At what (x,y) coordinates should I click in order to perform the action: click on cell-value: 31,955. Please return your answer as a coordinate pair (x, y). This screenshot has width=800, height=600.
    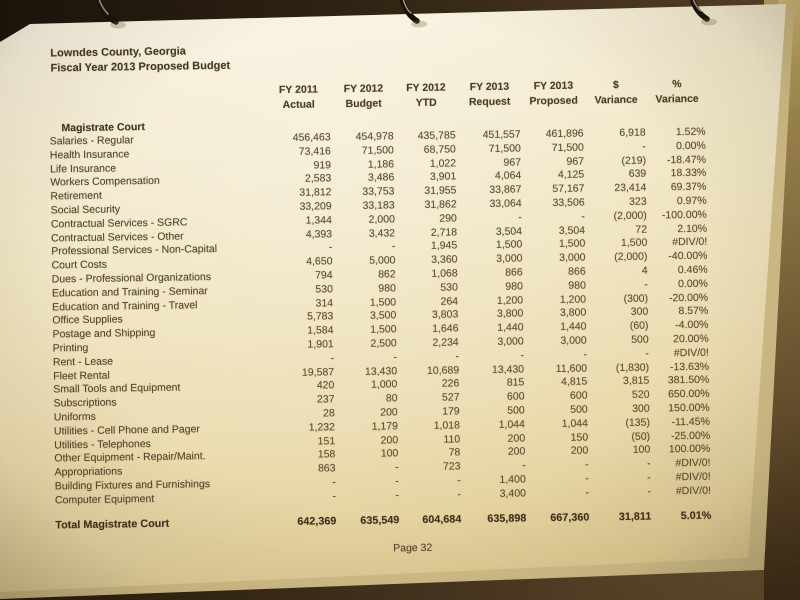
    Looking at the image, I should click on (440, 191).